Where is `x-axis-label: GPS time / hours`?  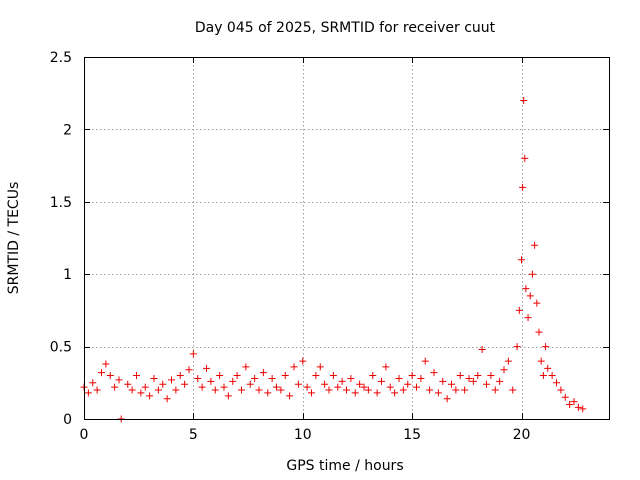
x-axis-label: GPS time / hours is located at coordinates (344, 466).